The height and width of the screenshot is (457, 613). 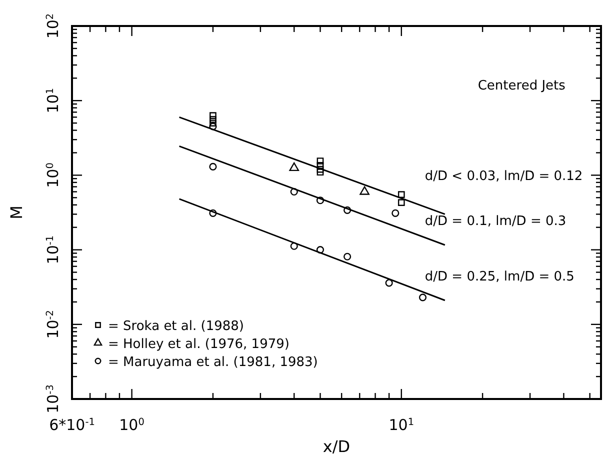 What do you see at coordinates (499, 276) in the screenshot?
I see `annotation: d/D = 0.25, lm/D = 0.5` at bounding box center [499, 276].